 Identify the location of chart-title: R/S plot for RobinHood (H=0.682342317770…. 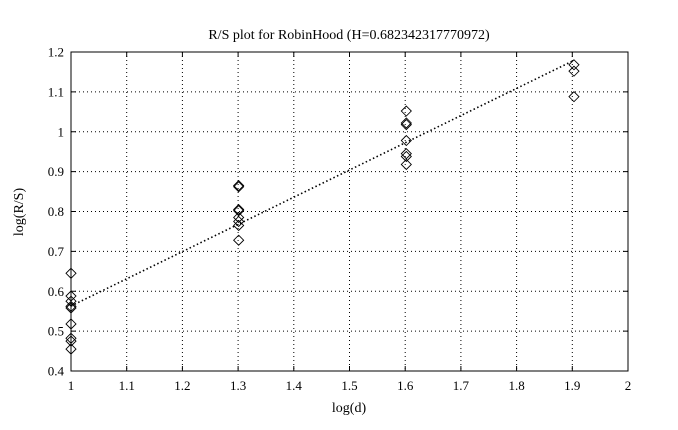
(349, 35).